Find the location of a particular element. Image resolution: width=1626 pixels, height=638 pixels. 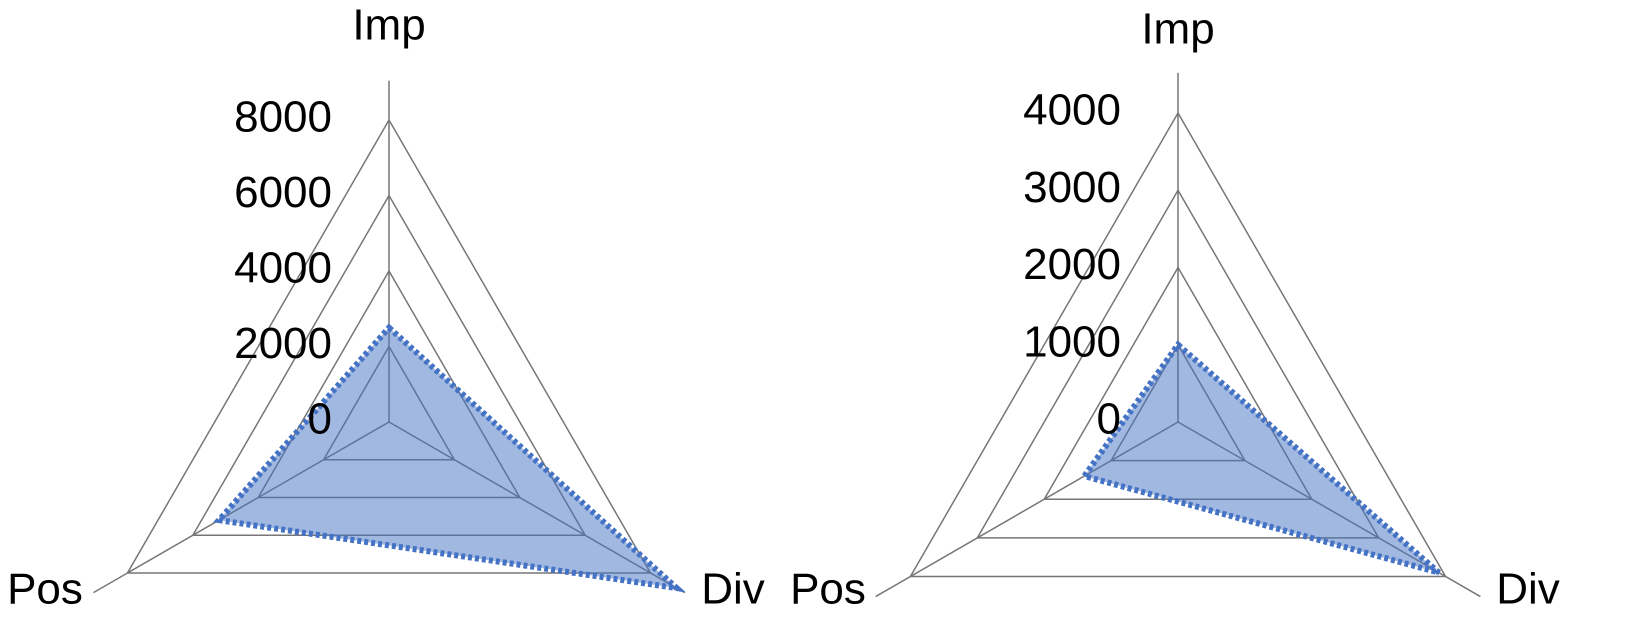

grid-ring is located at coordinates (1178, 363).